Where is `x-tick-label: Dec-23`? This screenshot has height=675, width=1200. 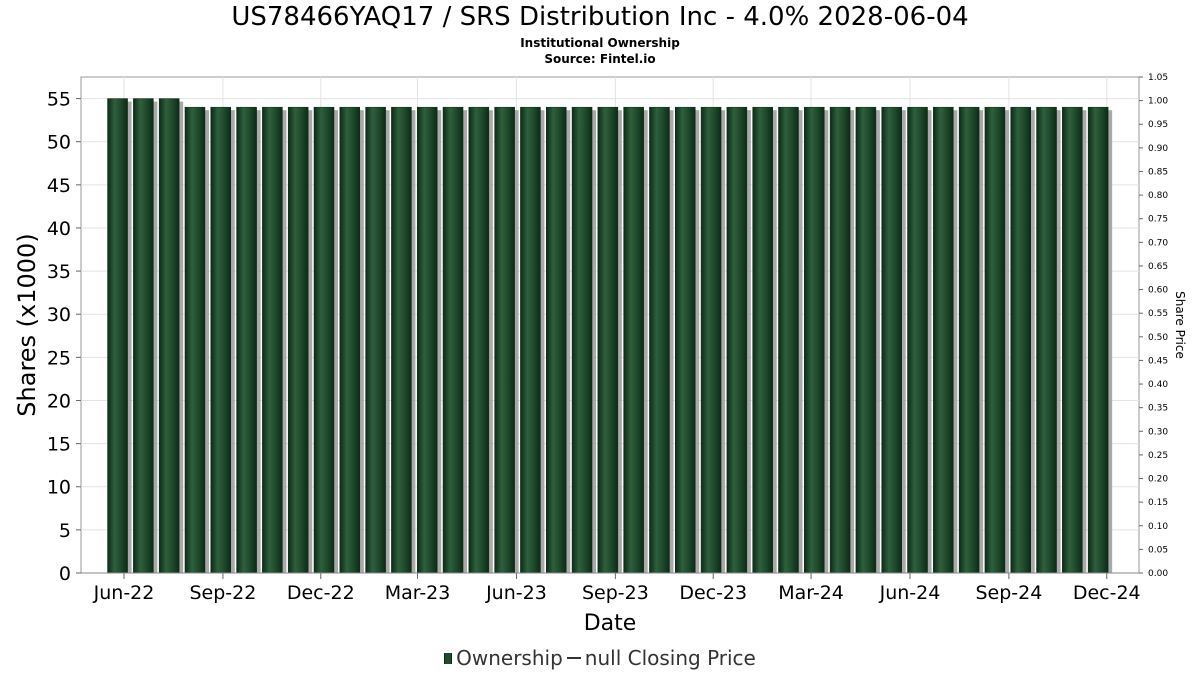
x-tick-label: Dec-23 is located at coordinates (713, 593).